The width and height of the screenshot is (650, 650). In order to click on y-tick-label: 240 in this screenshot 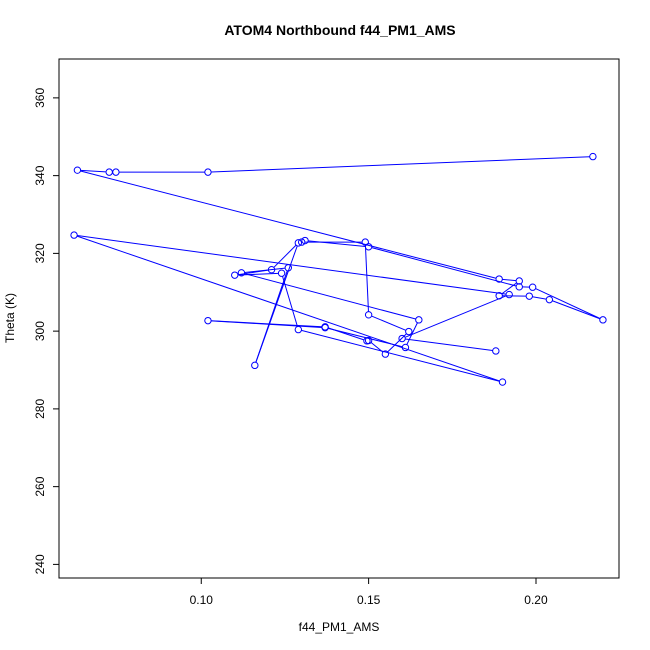, I will do `click(40, 564)`.